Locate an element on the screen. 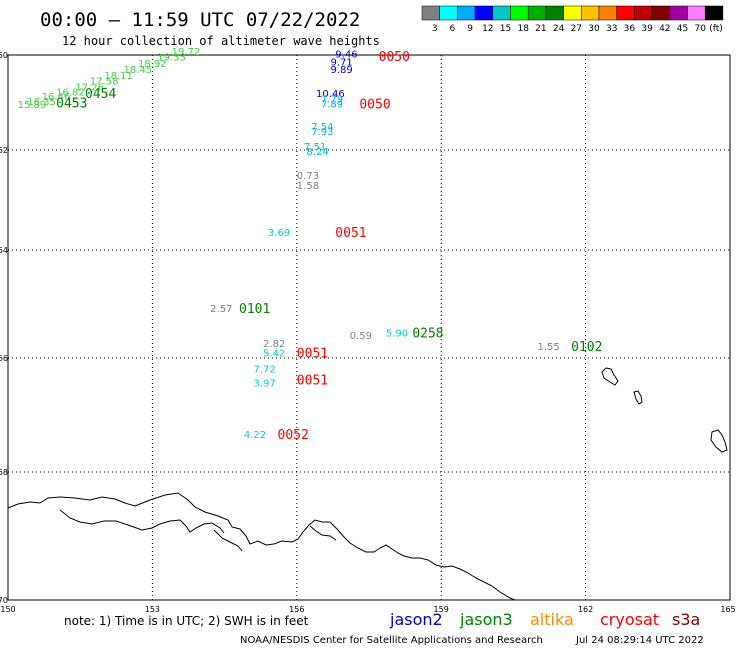 The image size is (740, 650). wave-height-label: 4.22 is located at coordinates (255, 435).